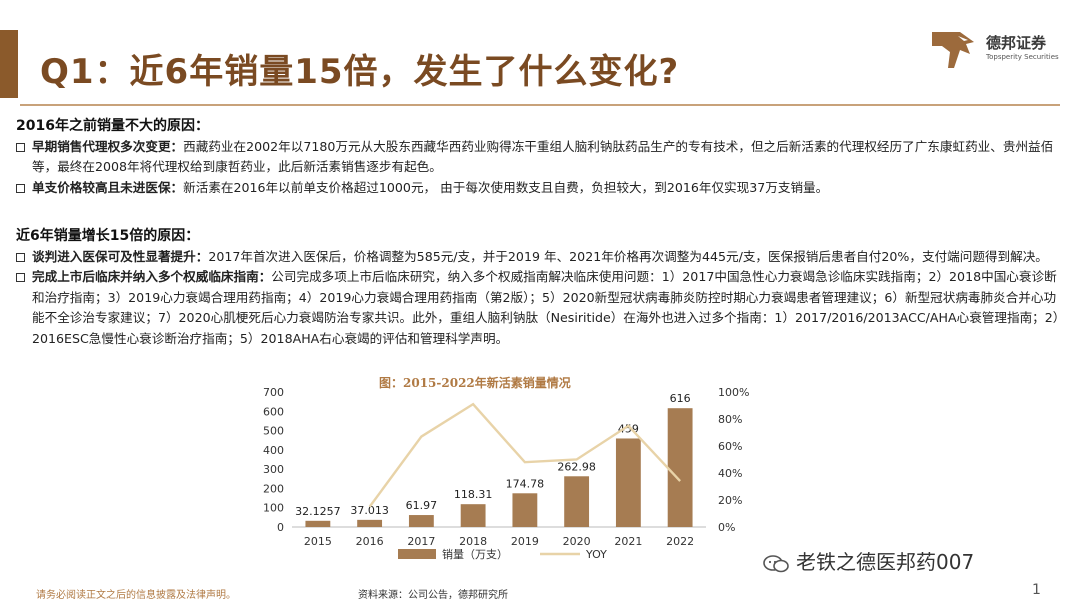 The width and height of the screenshot is (1080, 608). Describe the element at coordinates (152, 276) in the screenshot. I see `bullet-key: 完成上市后临床并纳入多个权威临床指南：` at that location.